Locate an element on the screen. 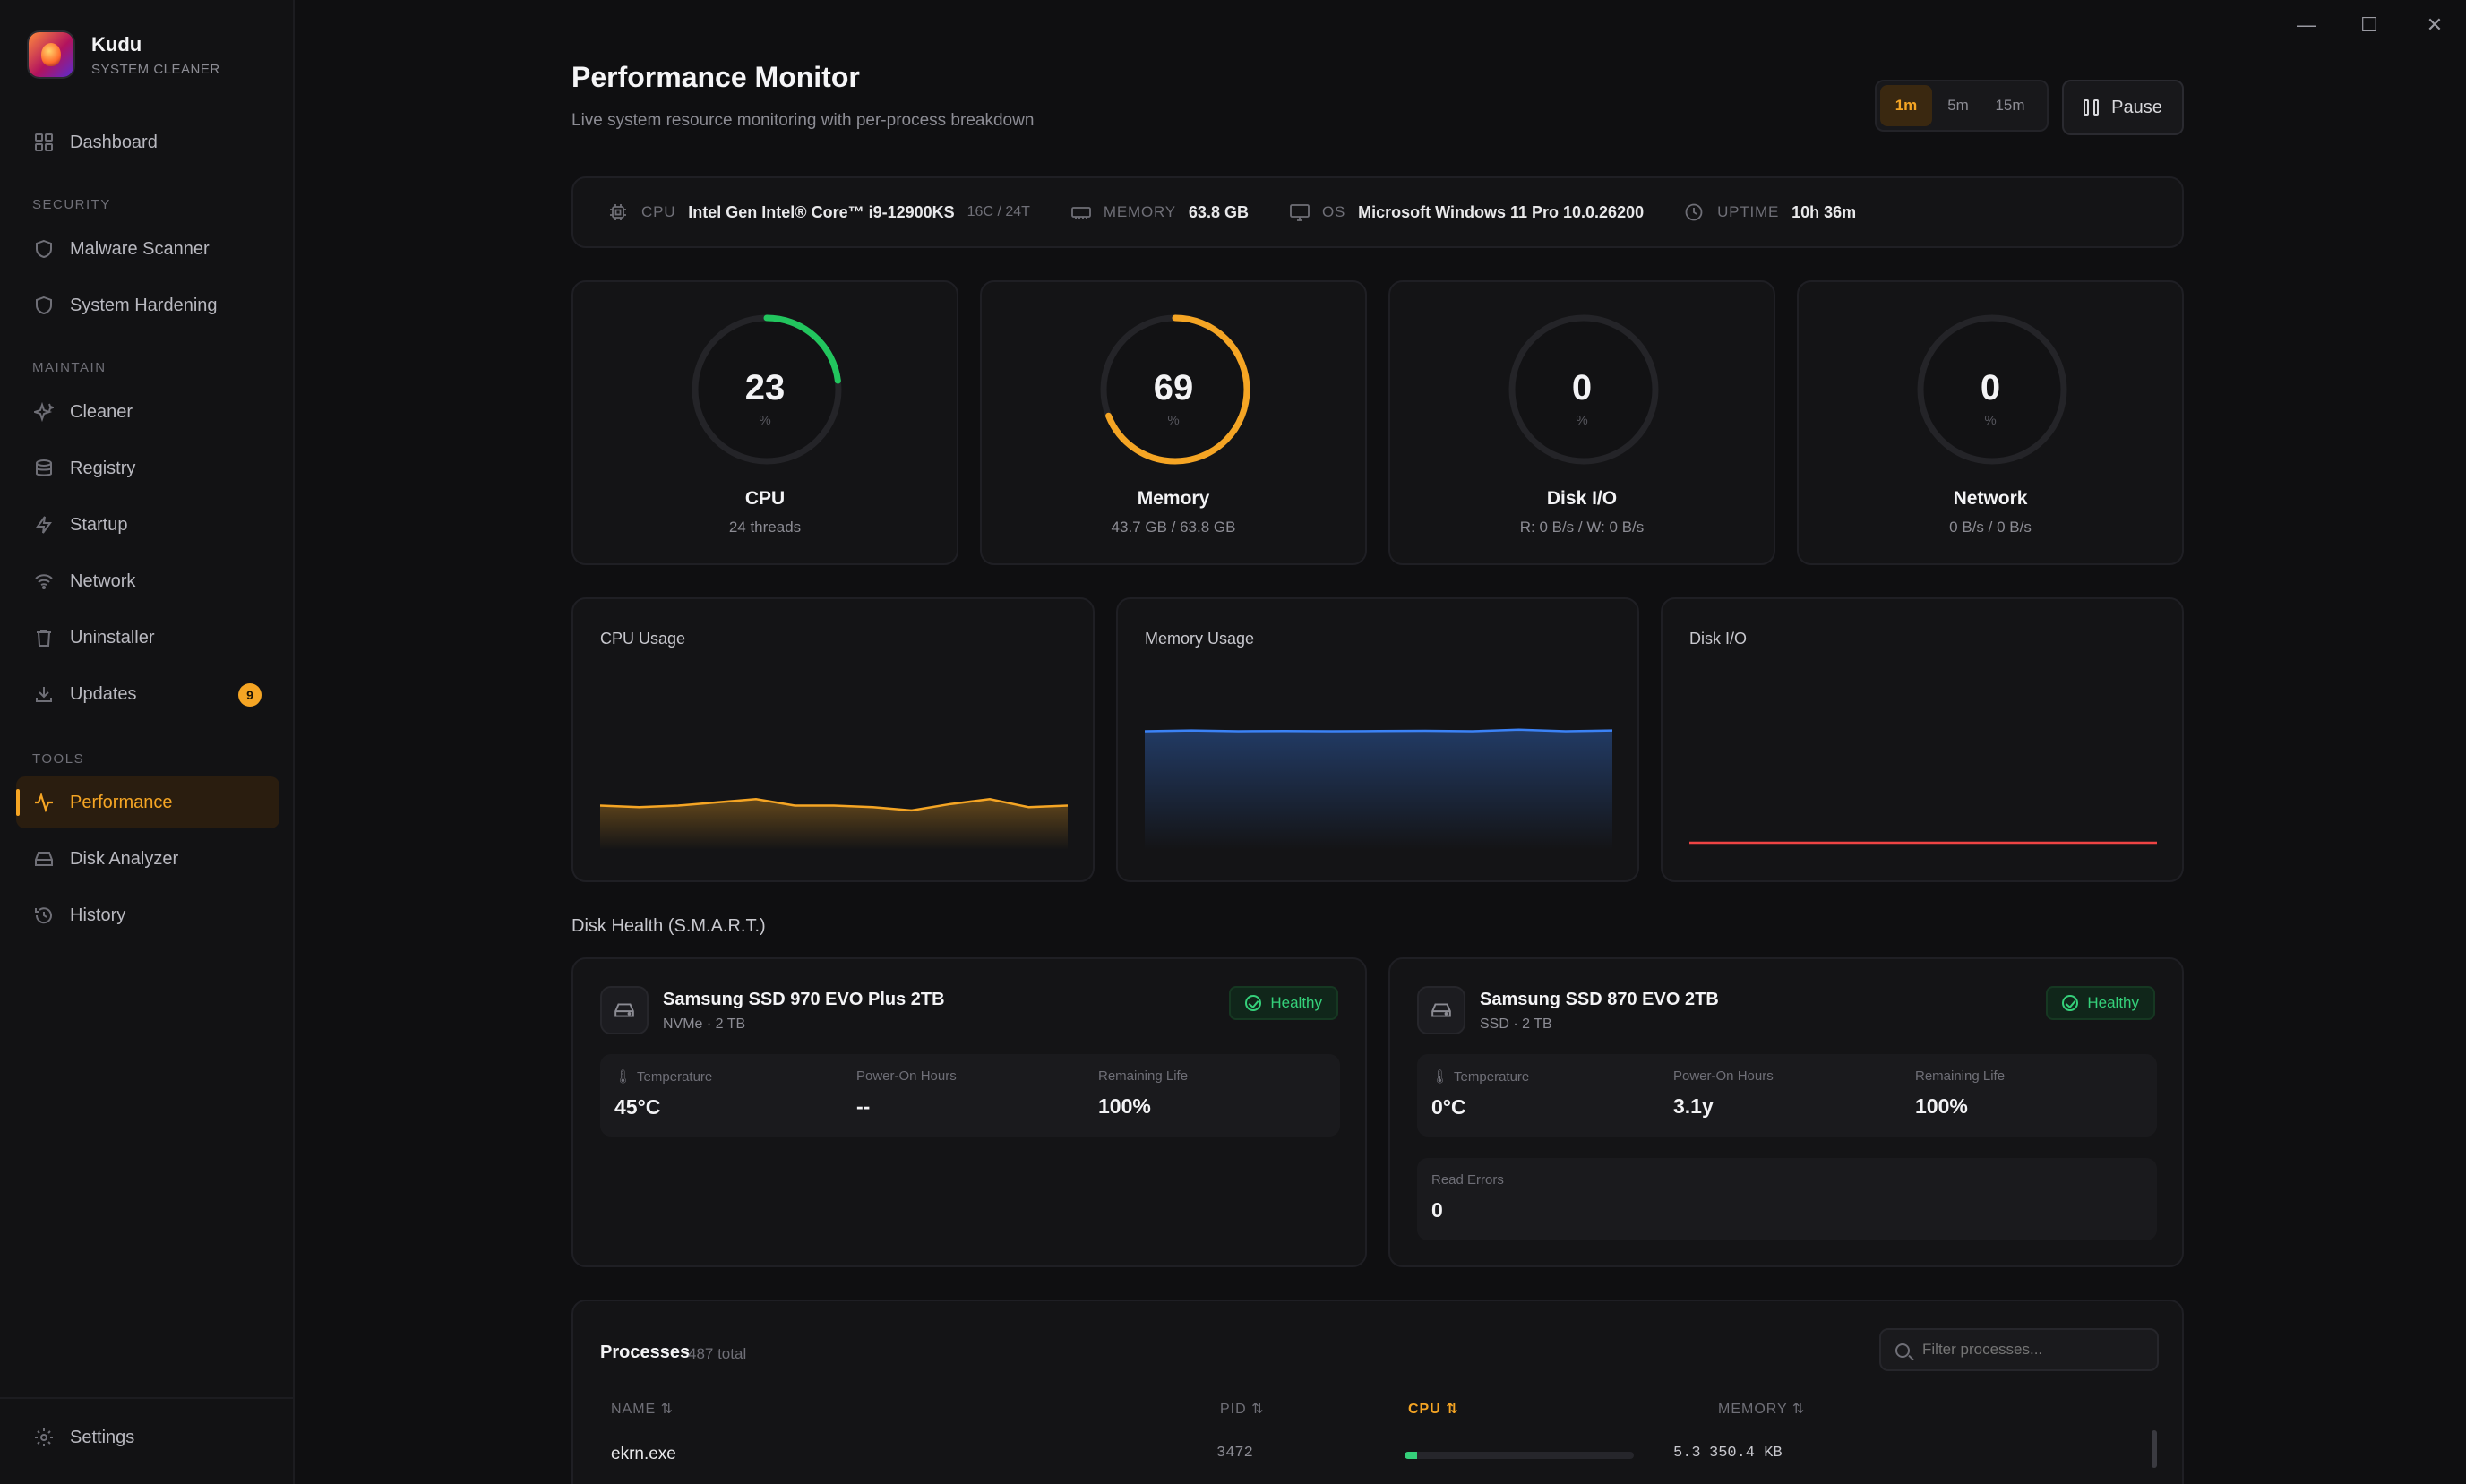  pause-button: Pause is located at coordinates (2123, 107).